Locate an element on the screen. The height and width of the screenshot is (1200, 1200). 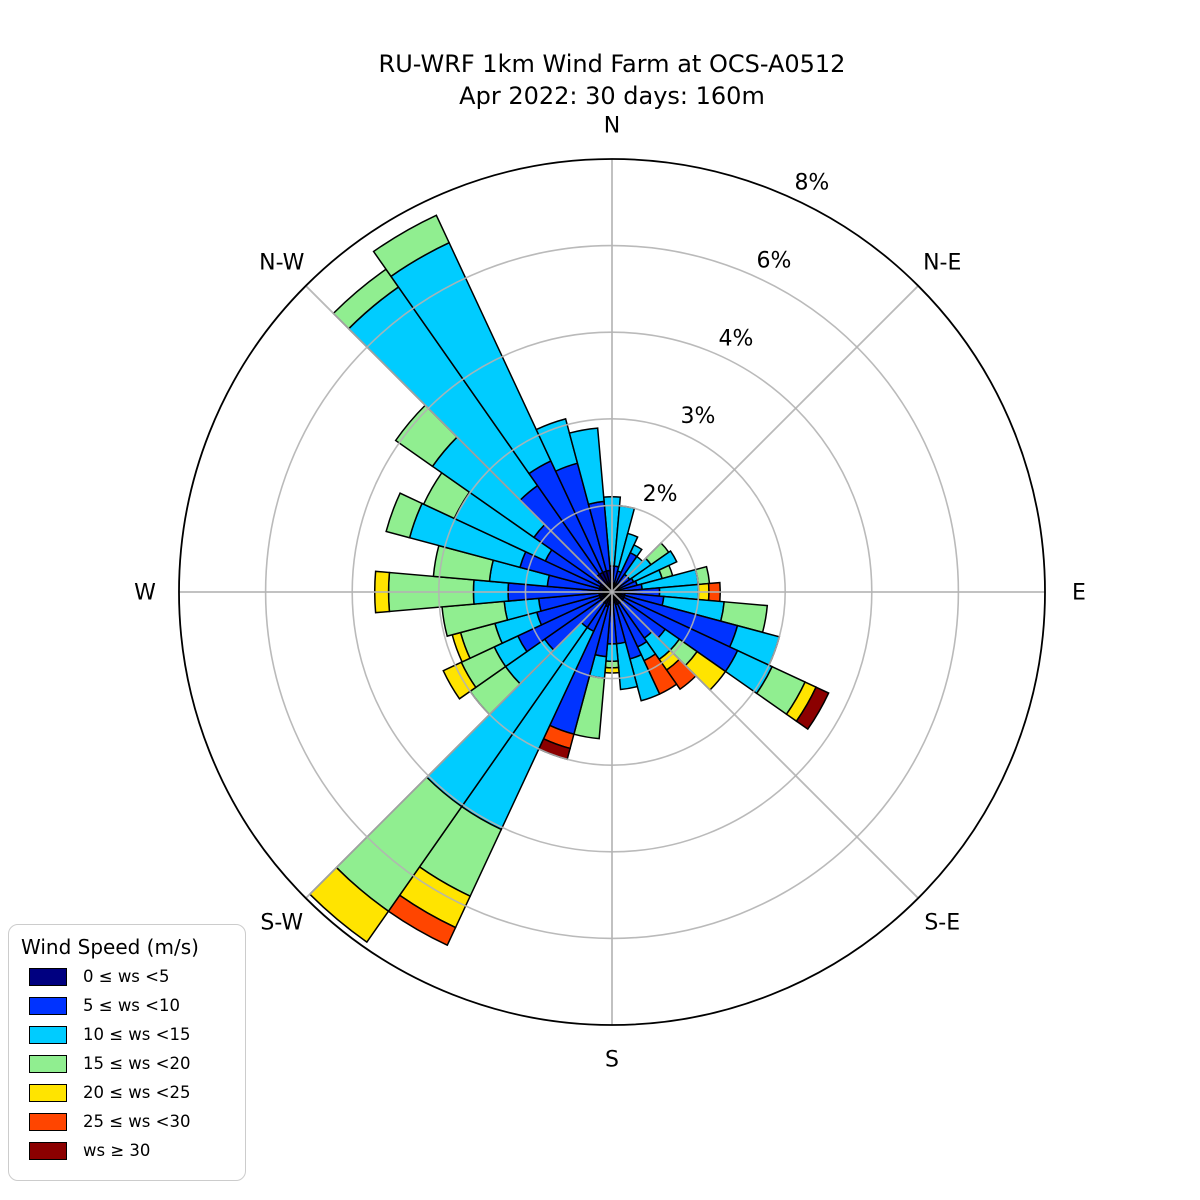
legend-entry-label: 10 ≤ ws <15 is located at coordinates (137, 1034).